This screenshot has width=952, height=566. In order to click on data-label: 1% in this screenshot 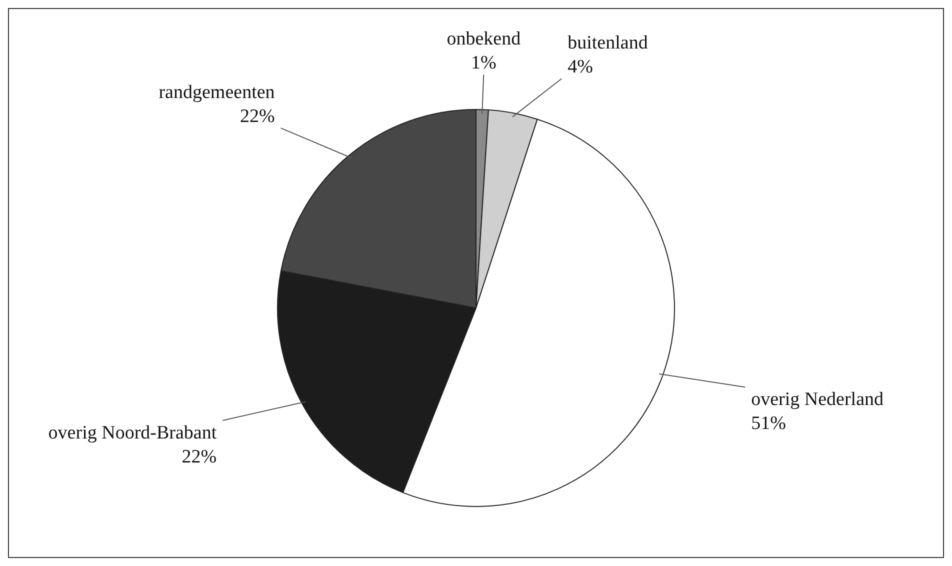, I will do `click(483, 63)`.